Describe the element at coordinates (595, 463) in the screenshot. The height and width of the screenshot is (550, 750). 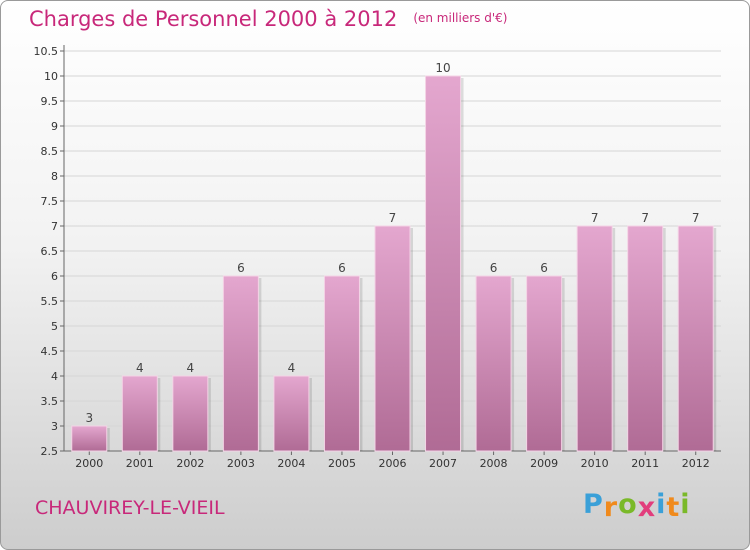
I see `x-tick-label: 2010` at that location.